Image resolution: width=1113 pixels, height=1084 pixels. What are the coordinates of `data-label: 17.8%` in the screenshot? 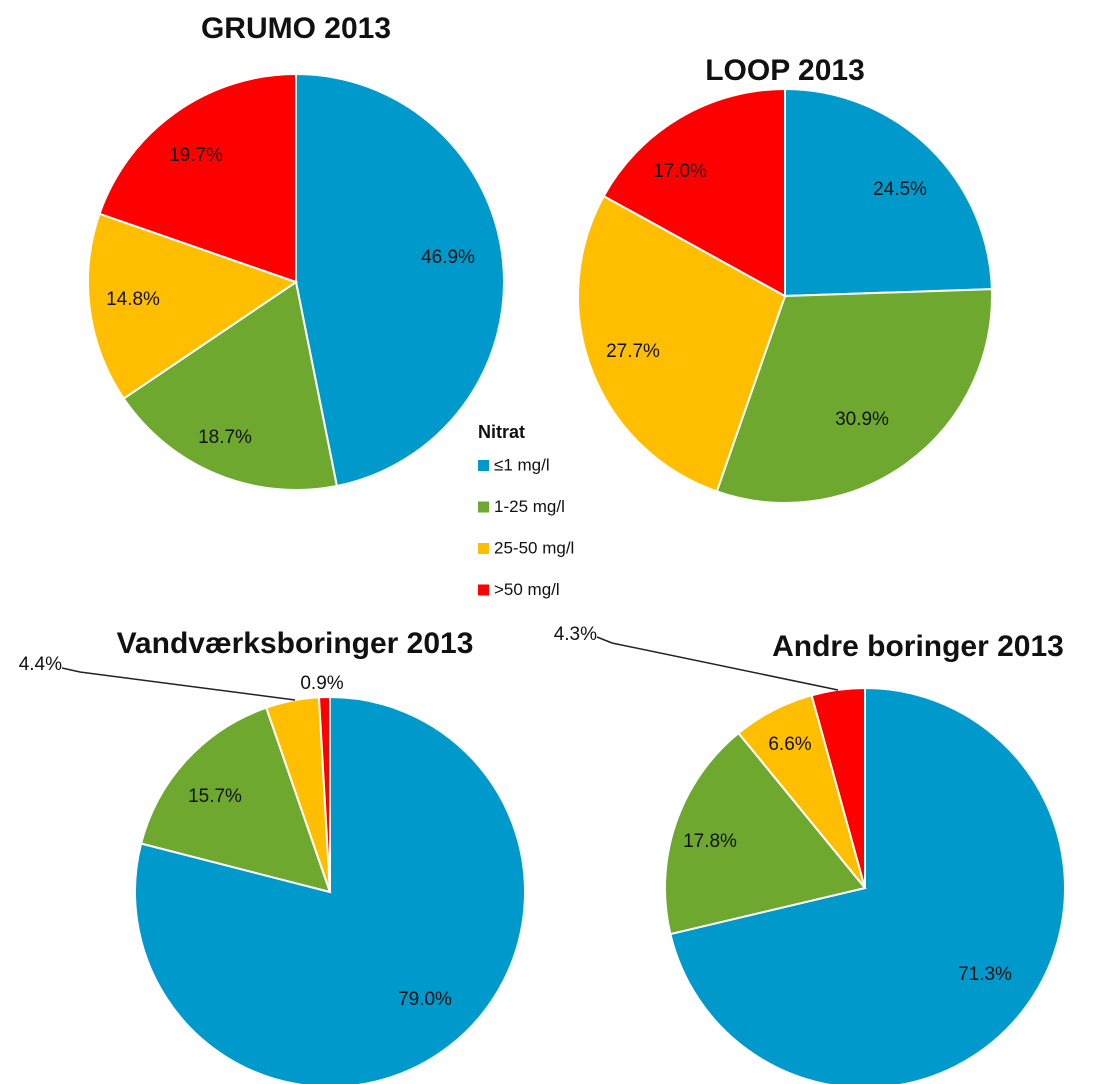 It's located at (710, 841).